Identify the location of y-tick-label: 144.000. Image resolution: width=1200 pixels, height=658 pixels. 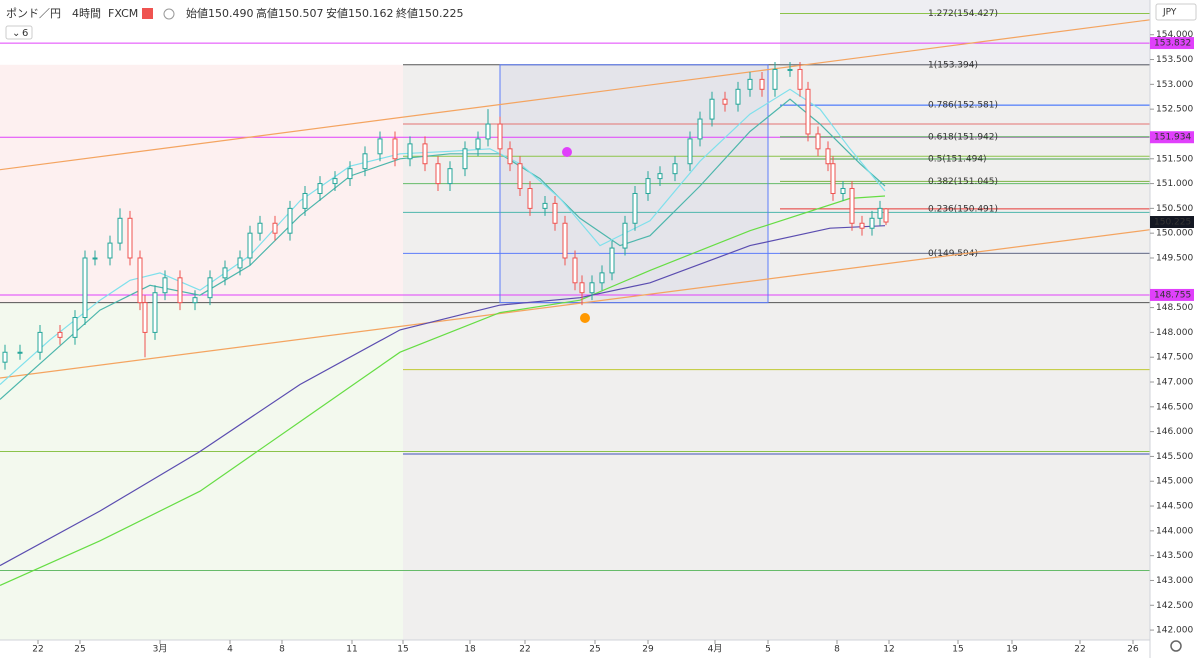
(1174, 531).